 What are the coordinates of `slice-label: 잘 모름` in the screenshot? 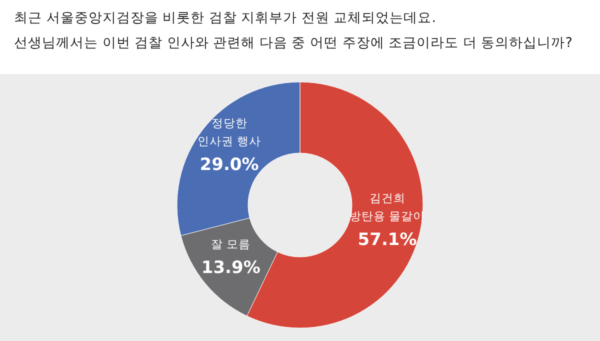 It's located at (231, 243).